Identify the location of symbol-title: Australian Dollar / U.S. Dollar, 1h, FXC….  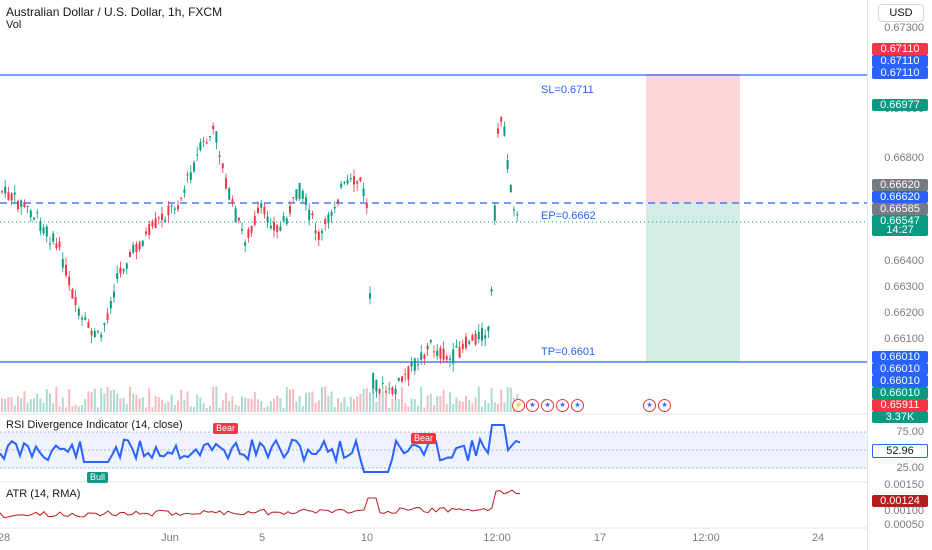
(114, 12).